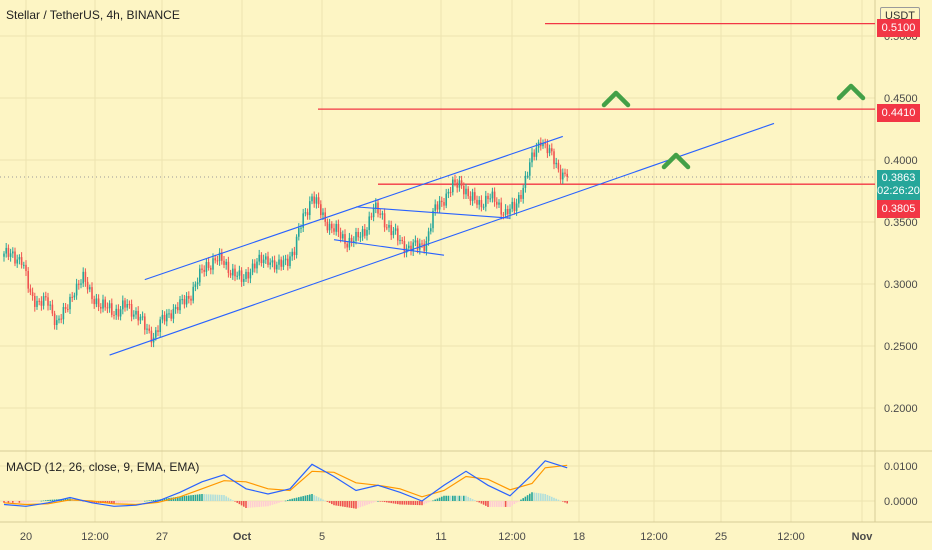  Describe the element at coordinates (898, 191) in the screenshot. I see `countdown-timer: 02:26:20` at that location.